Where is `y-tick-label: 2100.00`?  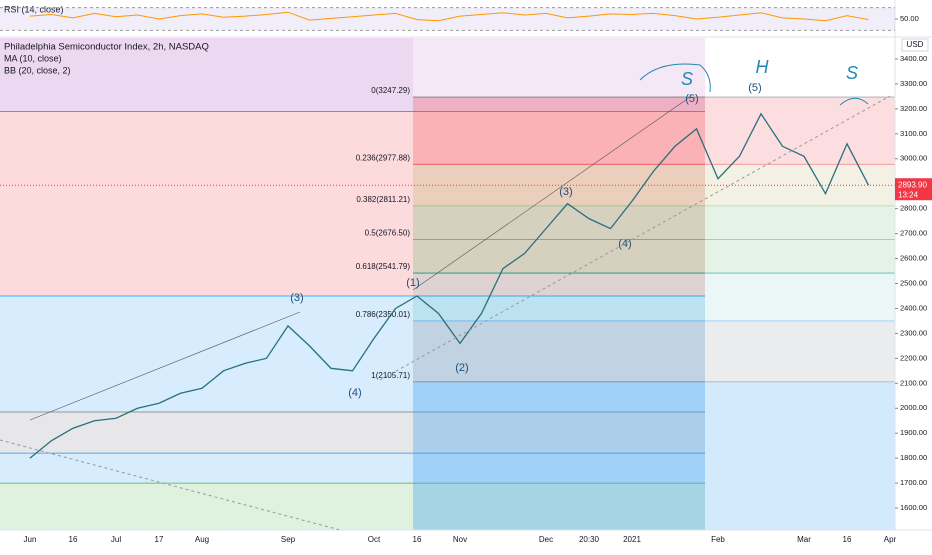
y-tick-label: 2100.00 is located at coordinates (913, 382).